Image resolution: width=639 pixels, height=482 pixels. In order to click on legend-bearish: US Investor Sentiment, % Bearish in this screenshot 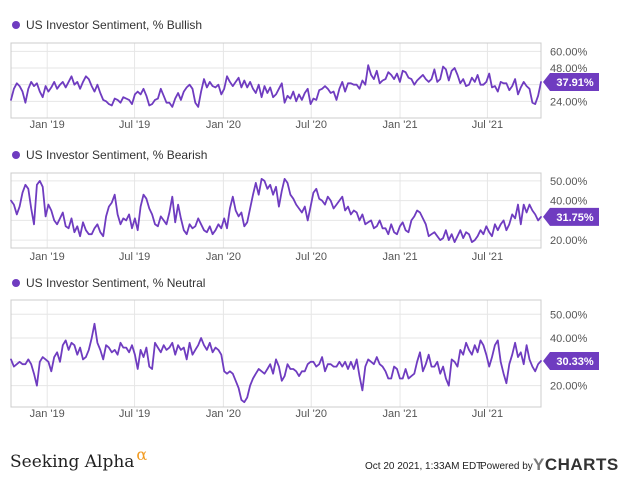, I will do `click(109, 155)`.